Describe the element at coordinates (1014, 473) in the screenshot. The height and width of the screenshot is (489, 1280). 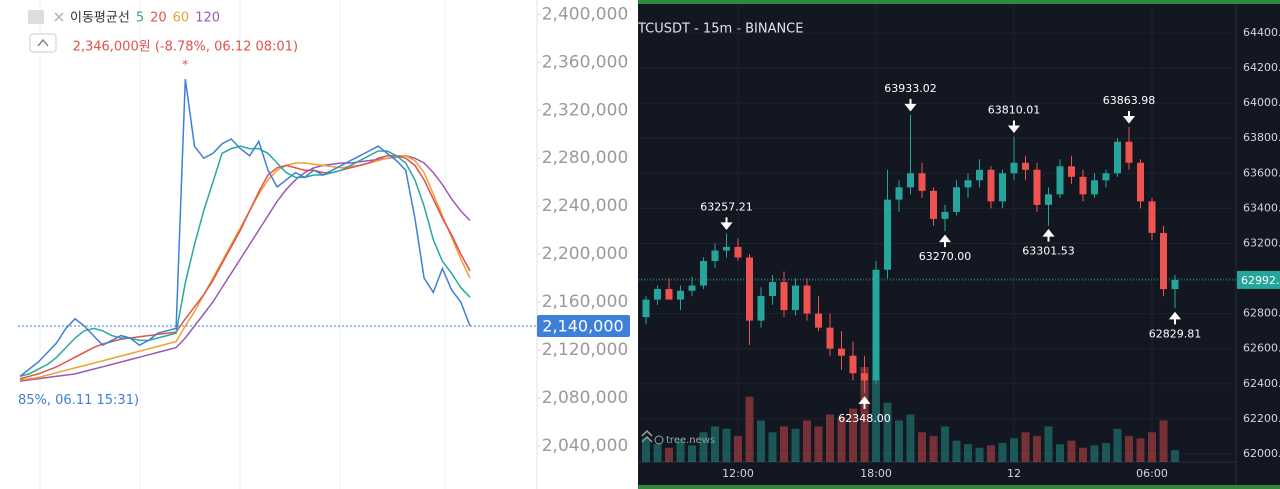
I see `x-tick-label: 12` at that location.